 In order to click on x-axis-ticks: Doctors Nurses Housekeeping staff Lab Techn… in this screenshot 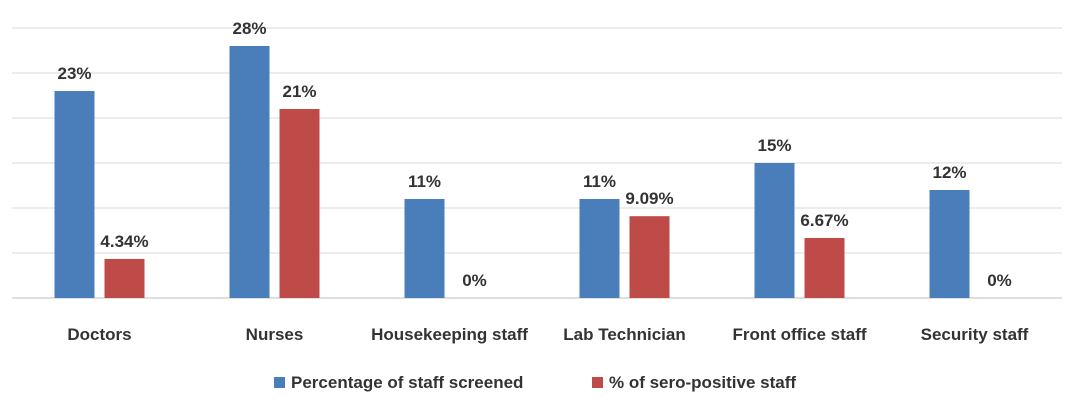, I will do `click(547, 334)`.